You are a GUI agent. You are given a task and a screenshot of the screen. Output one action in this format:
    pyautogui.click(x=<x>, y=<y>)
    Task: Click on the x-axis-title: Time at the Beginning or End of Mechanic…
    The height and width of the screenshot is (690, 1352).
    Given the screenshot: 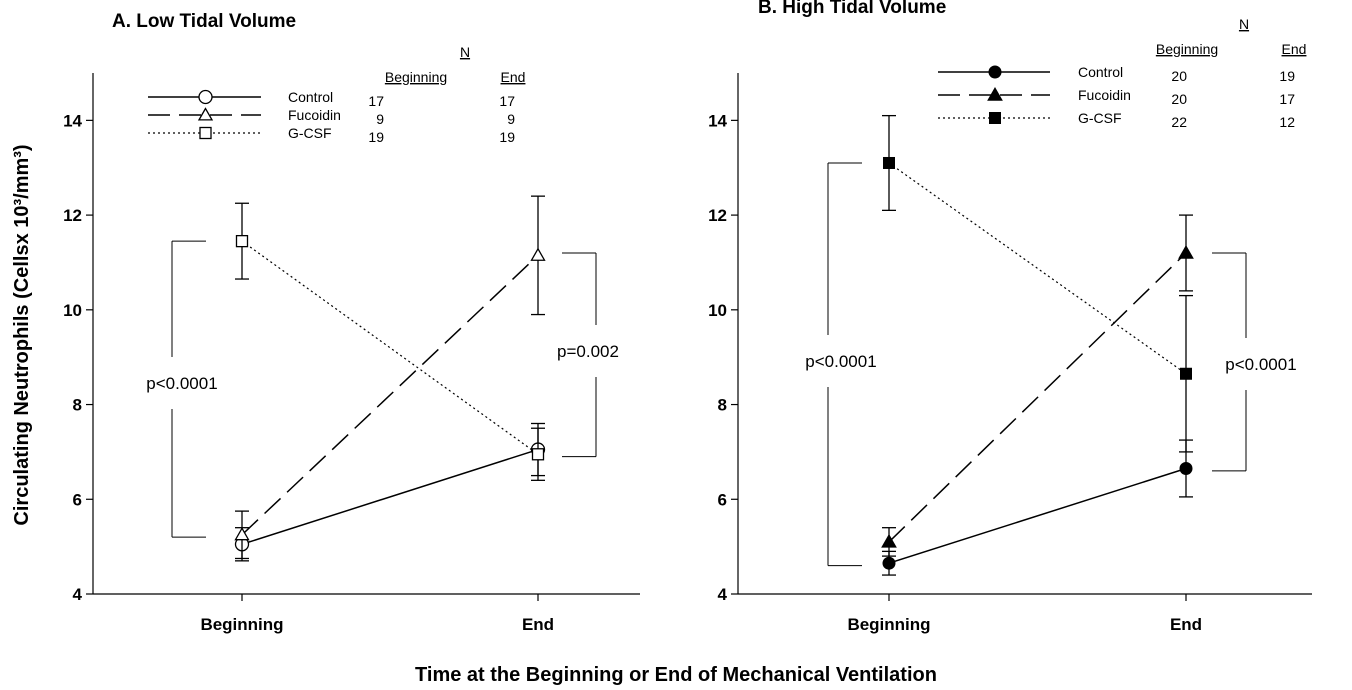 What is the action you would take?
    pyautogui.click(x=676, y=675)
    